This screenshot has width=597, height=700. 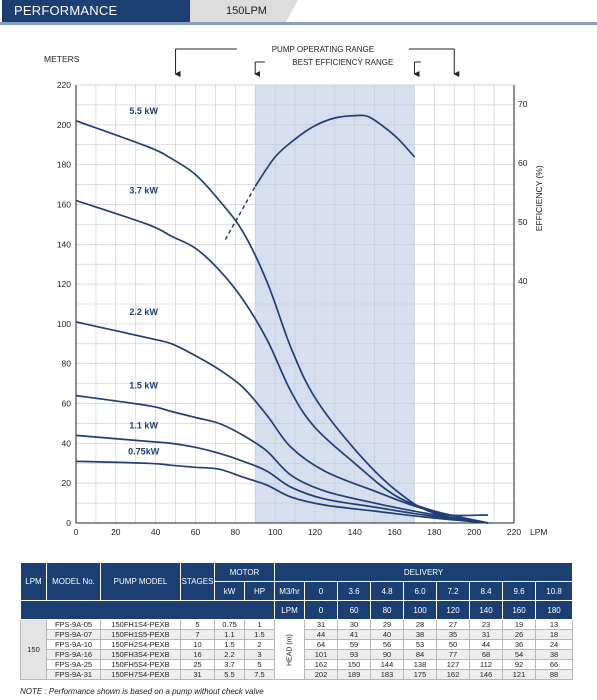 What do you see at coordinates (229, 654) in the screenshot?
I see `kw-cell: 2.2` at bounding box center [229, 654].